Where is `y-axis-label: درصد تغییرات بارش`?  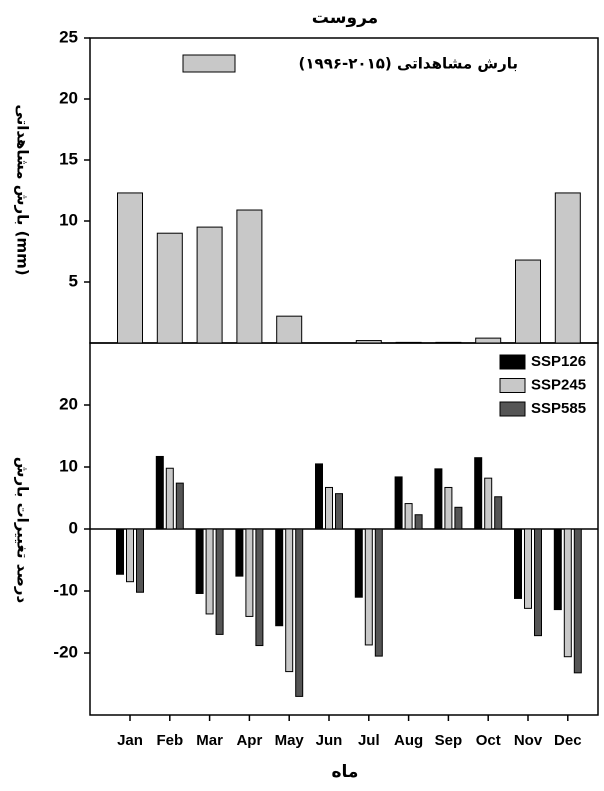 y-axis-label: درصد تغییرات بارش is located at coordinates (23, 530).